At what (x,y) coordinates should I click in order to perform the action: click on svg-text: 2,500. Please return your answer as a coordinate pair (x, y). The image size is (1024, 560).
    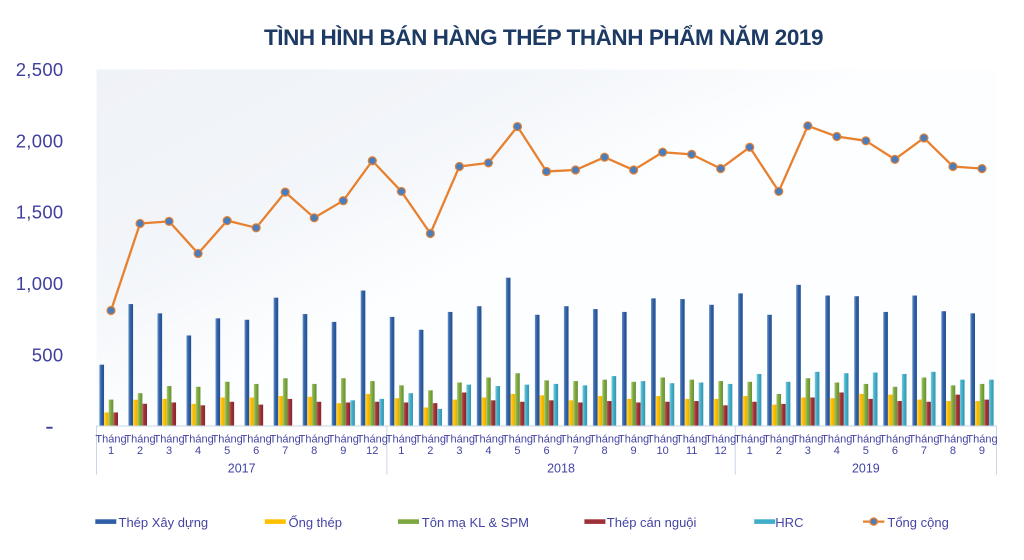
    Looking at the image, I should click on (40, 69).